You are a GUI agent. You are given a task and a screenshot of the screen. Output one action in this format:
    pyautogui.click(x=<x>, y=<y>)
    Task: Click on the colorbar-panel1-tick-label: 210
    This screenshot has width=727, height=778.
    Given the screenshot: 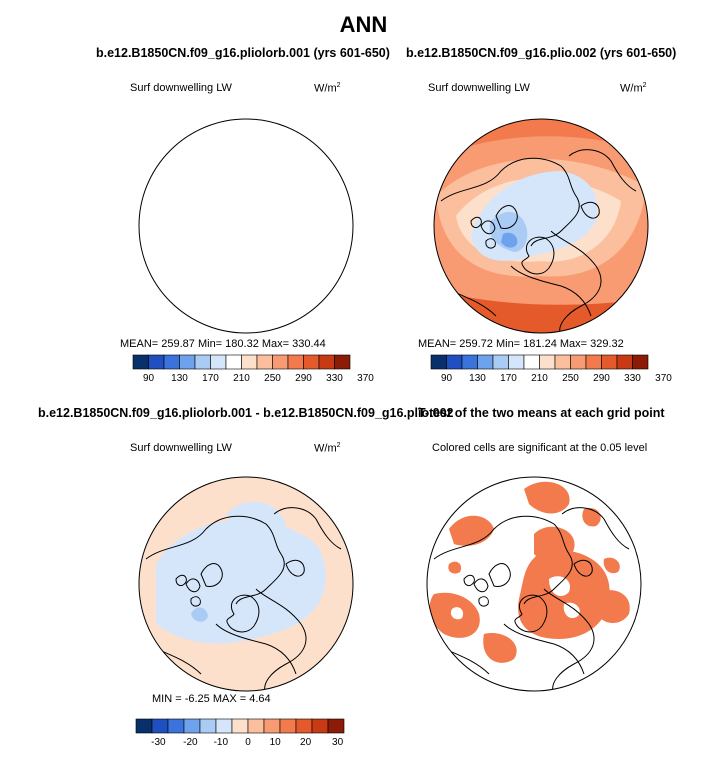 What is the action you would take?
    pyautogui.click(x=241, y=378)
    